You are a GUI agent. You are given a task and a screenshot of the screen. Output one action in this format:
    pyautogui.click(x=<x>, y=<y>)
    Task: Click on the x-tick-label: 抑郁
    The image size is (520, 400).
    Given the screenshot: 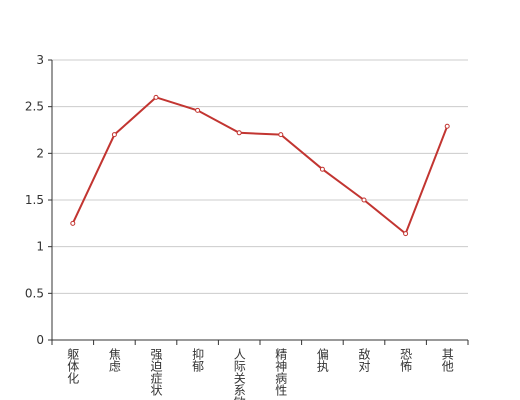 What is the action you would take?
    pyautogui.click(x=198, y=360)
    